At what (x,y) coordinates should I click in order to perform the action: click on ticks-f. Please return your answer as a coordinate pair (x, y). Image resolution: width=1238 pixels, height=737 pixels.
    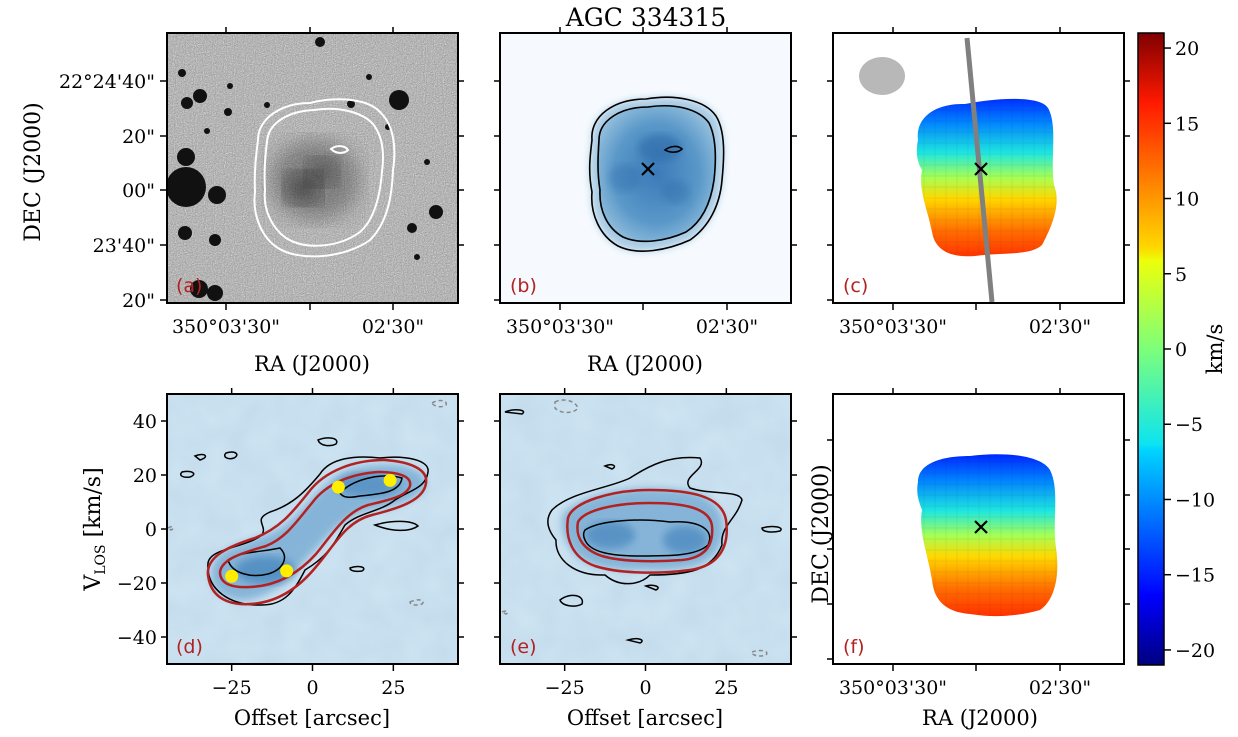
    Looking at the image, I should click on (978, 529).